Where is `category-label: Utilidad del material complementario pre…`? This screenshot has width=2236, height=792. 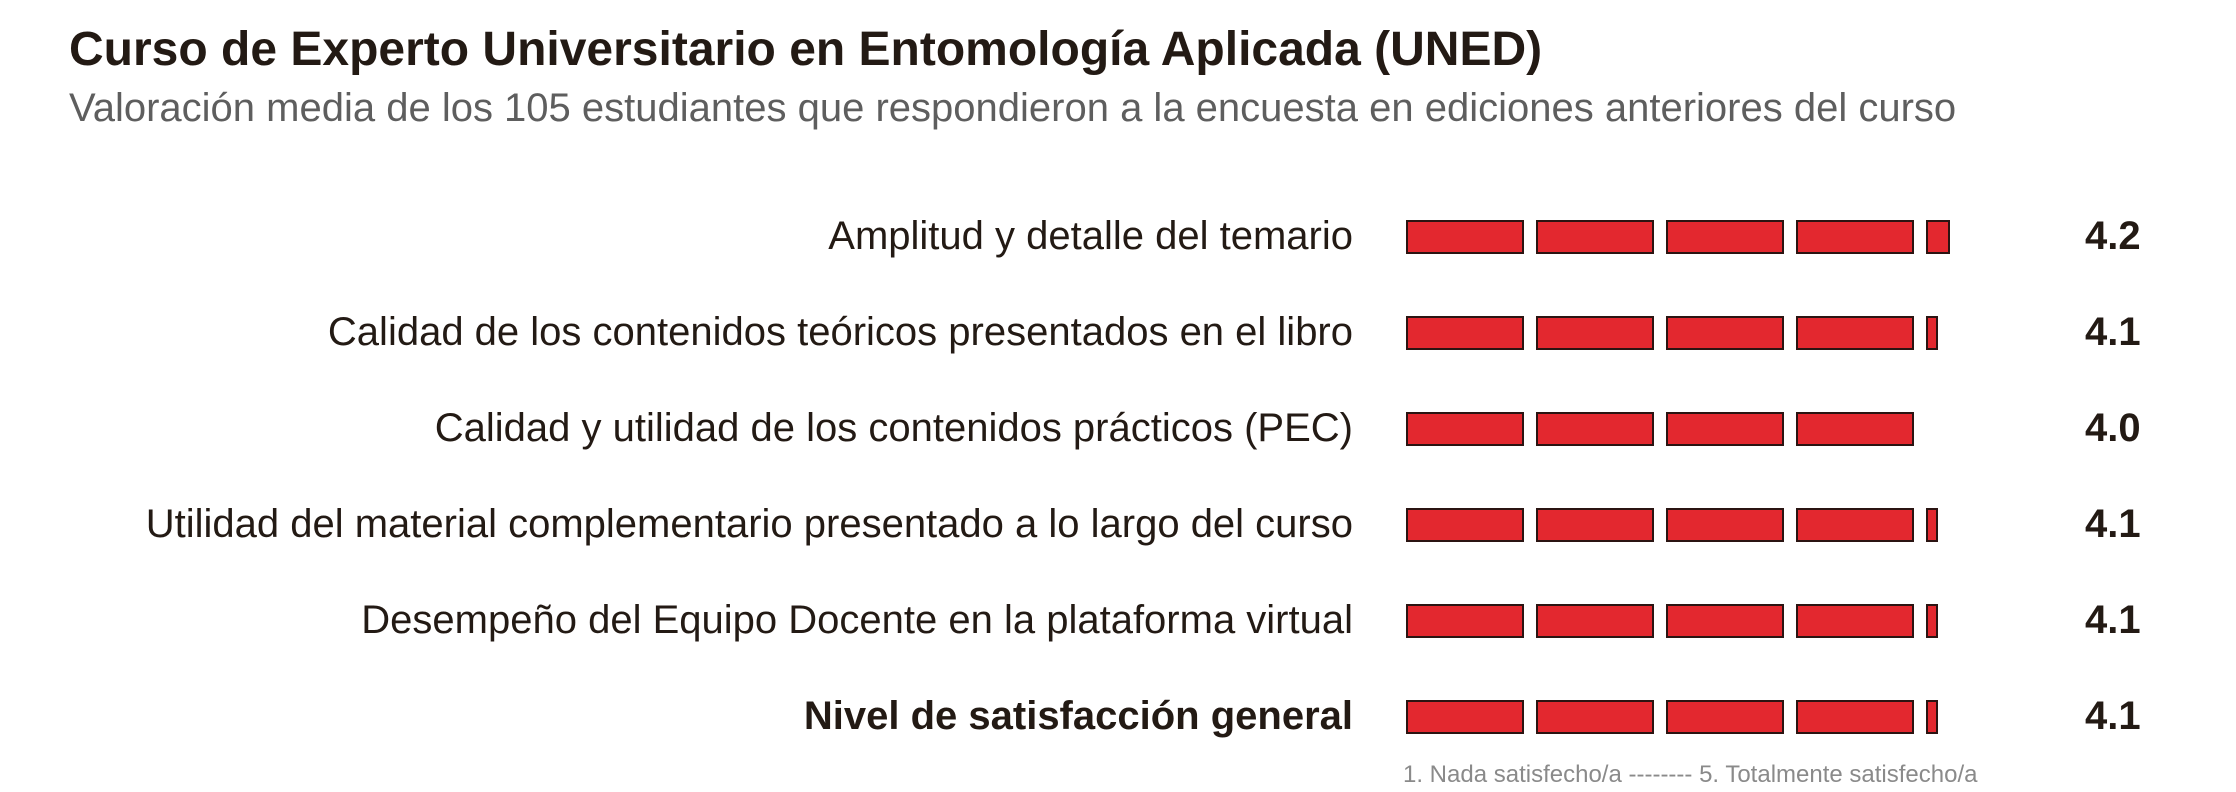 category-label: Utilidad del material complementario pre… is located at coordinates (749, 524).